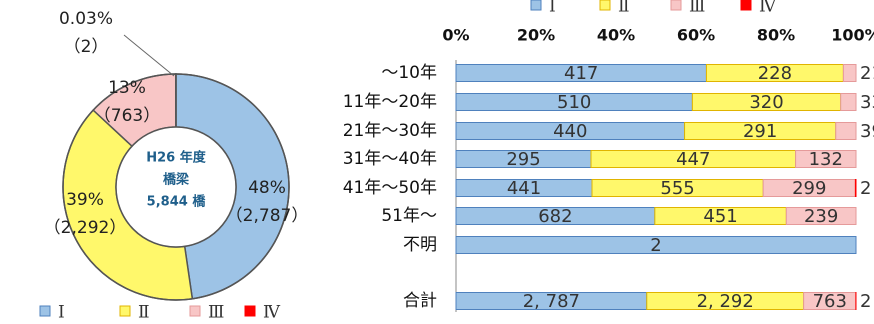 The width and height of the screenshot is (874, 324). Describe the element at coordinates (86, 19) in the screenshot. I see `donut-percent-label-4: 0.03%` at that location.